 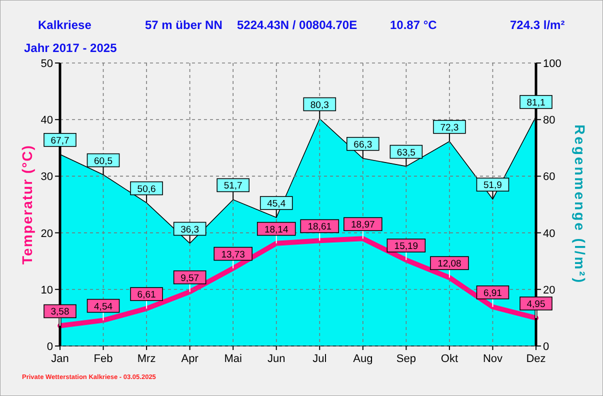 I want to click on x-tick-label: Aug, so click(x=363, y=359).